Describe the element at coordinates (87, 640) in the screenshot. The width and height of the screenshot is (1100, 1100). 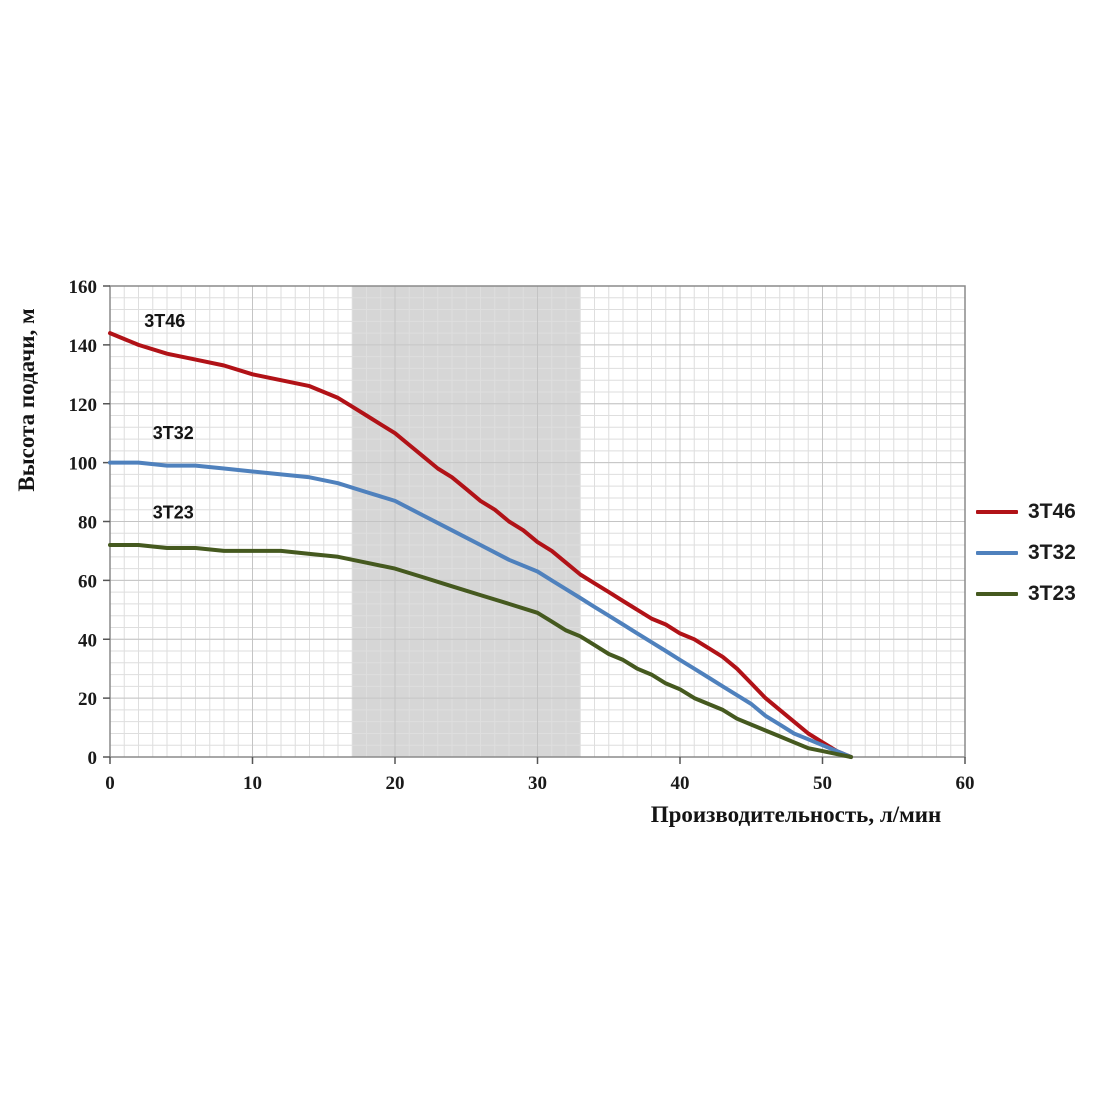
I see `y-tick-label: 40` at that location.